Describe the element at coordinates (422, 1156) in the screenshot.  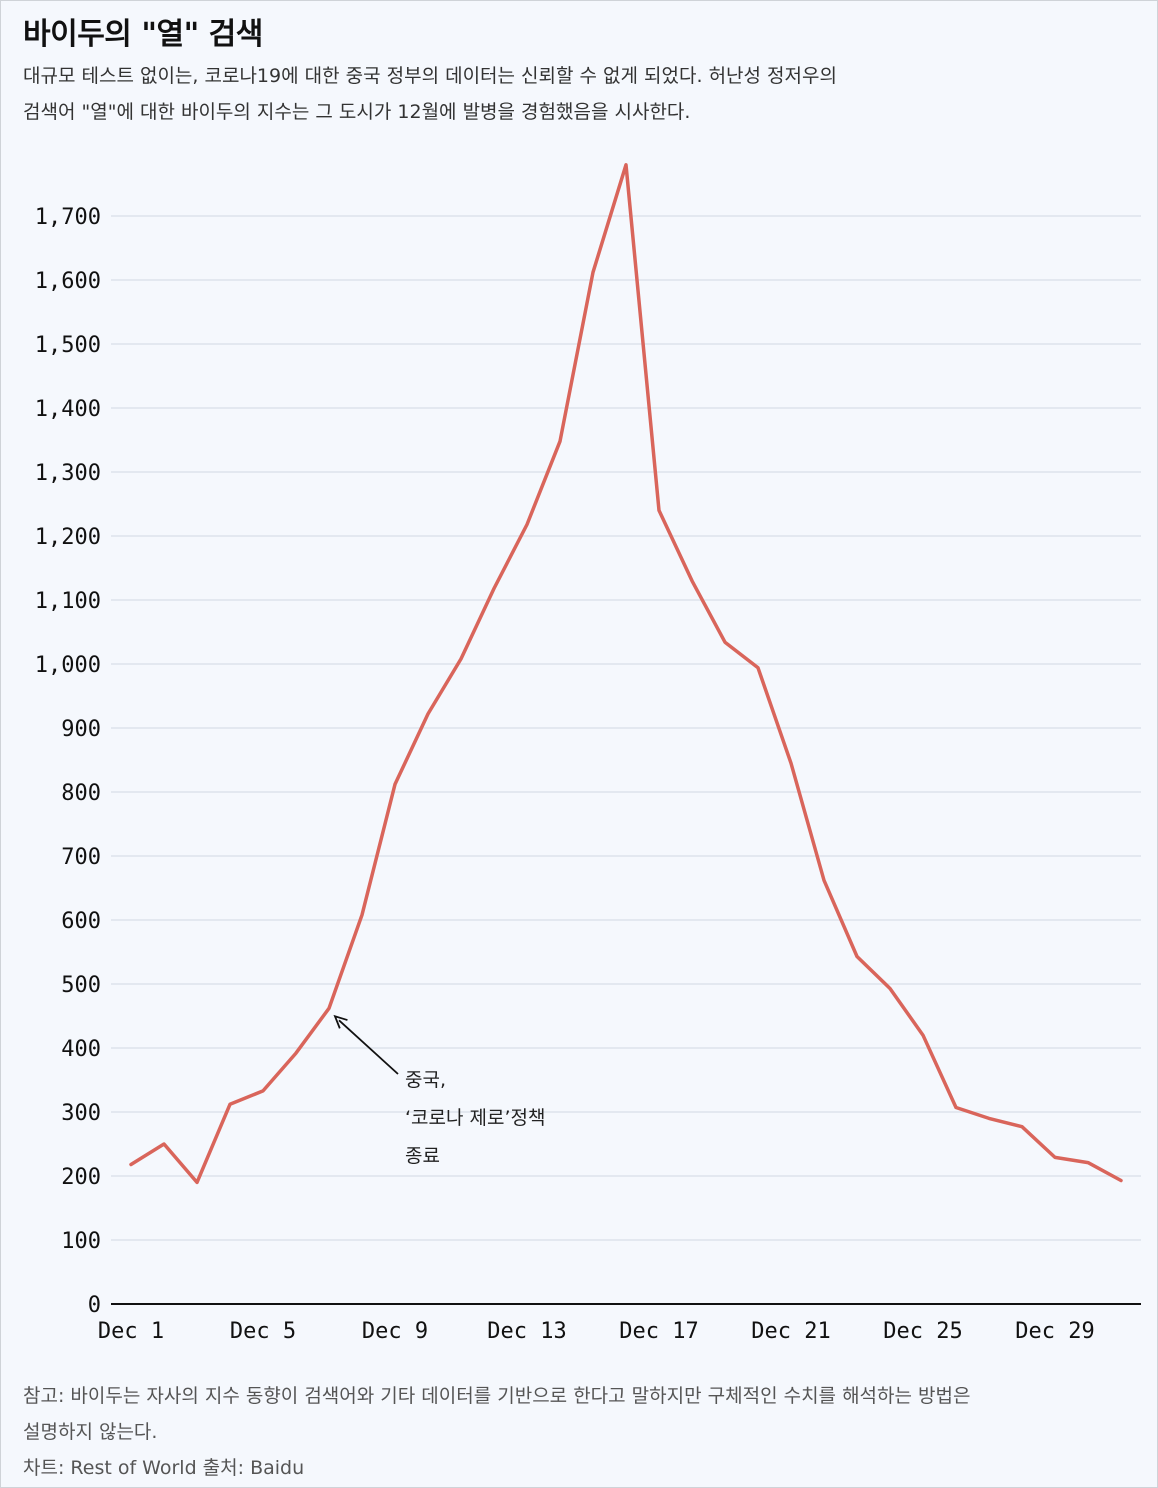
I see `annotation-text-line-3: 종료` at that location.